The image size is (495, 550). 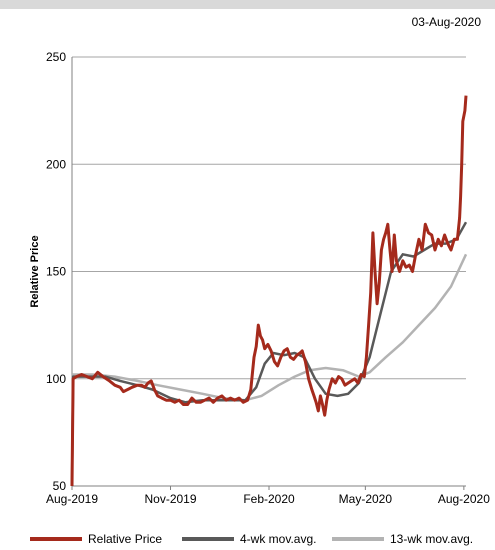 What do you see at coordinates (125, 539) in the screenshot?
I see `legend-label: Relative Price` at bounding box center [125, 539].